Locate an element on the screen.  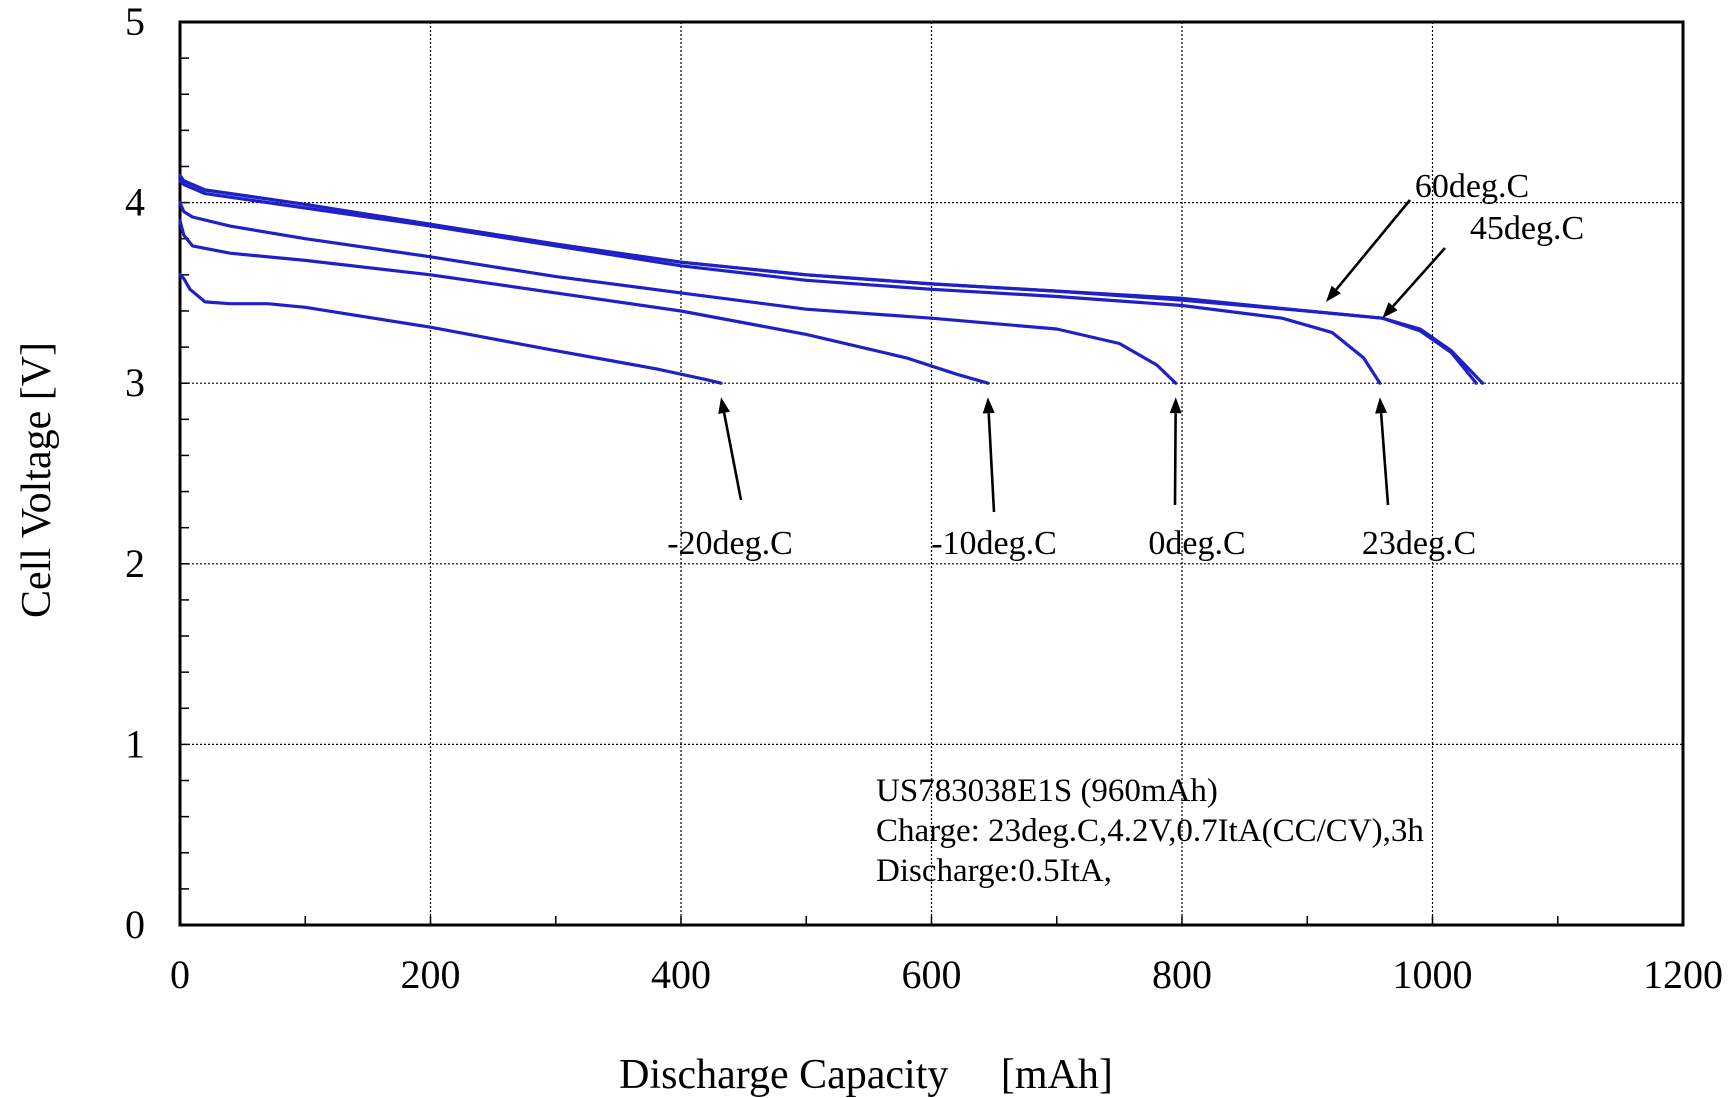
annotation-arrows is located at coordinates (1082, 356).